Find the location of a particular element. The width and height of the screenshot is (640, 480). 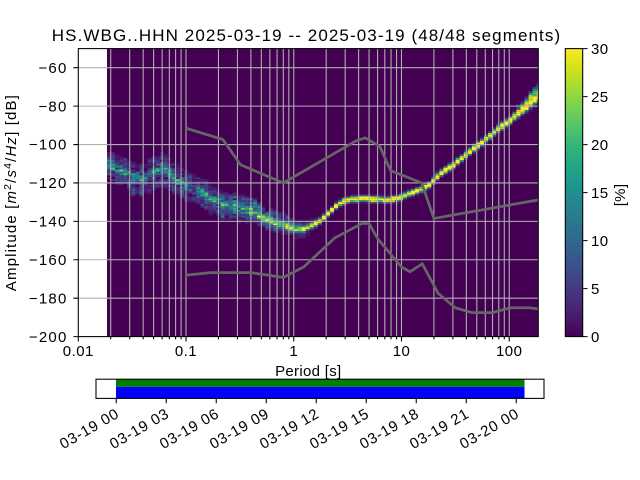

svg-text: 1 is located at coordinates (293, 351).